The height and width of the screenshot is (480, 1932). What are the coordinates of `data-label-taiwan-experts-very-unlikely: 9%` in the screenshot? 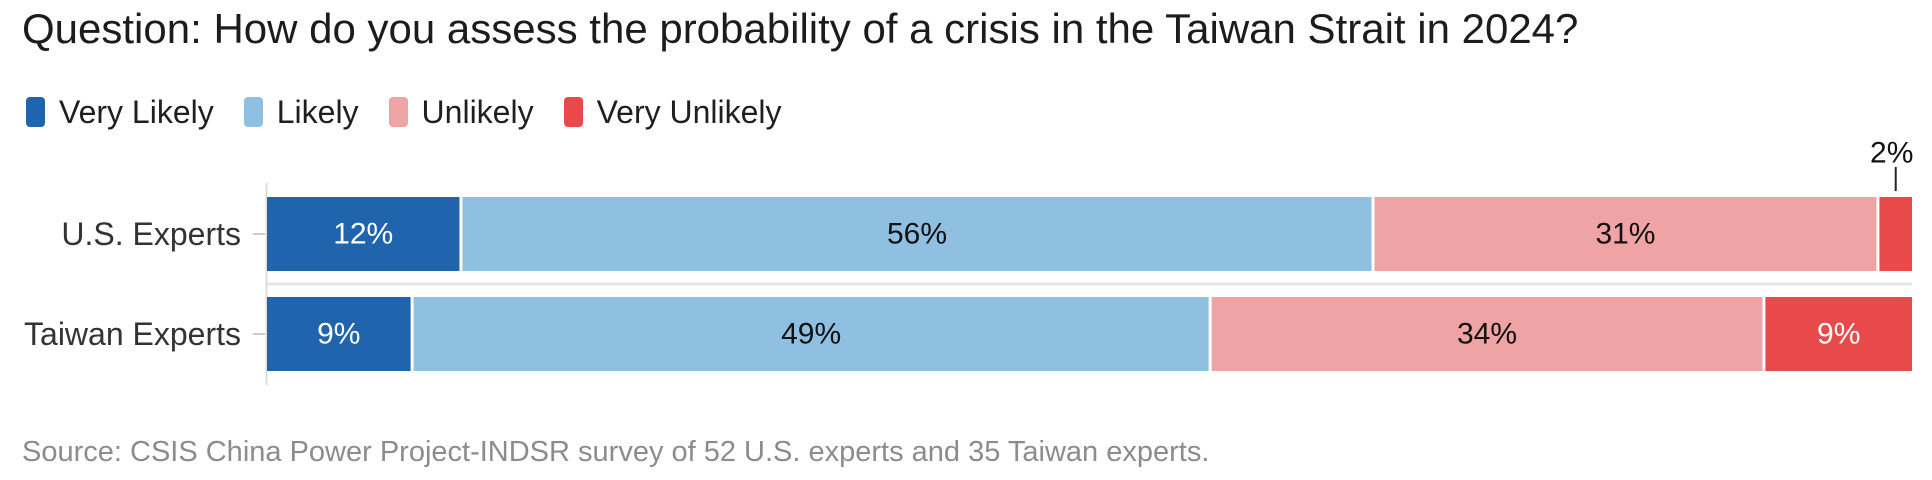 It's located at (1838, 334).